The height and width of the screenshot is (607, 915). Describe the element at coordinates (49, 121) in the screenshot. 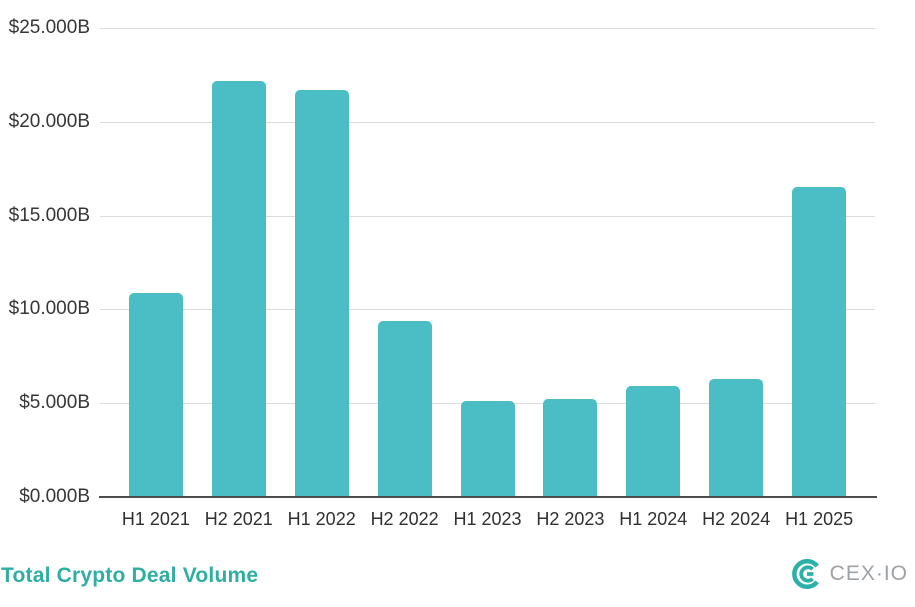

I see `y-tick-label: $20.000B` at that location.